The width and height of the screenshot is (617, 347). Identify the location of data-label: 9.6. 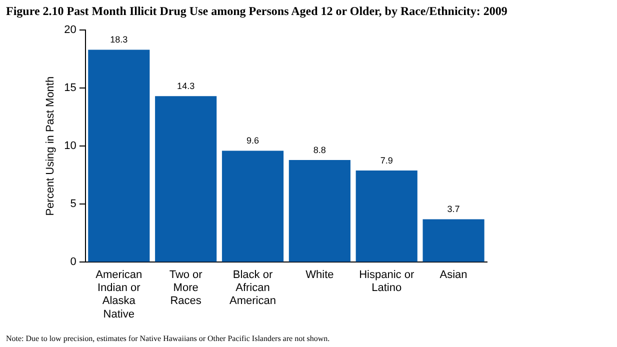
(253, 141).